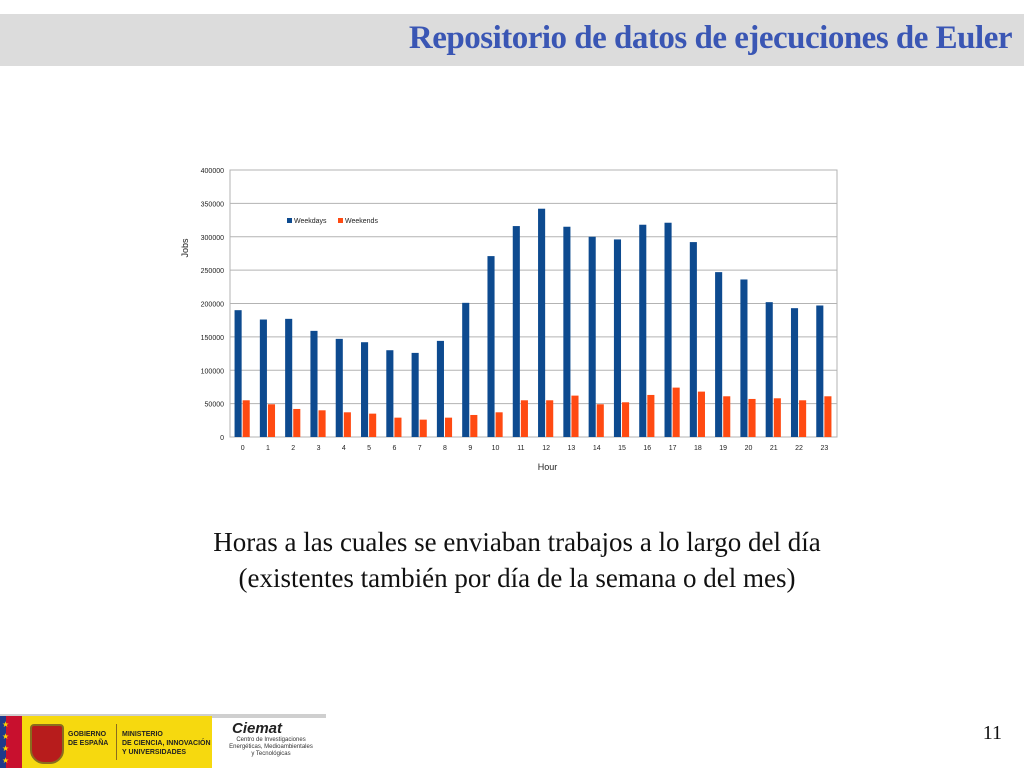 Image resolution: width=1024 pixels, height=768 pixels. What do you see at coordinates (88, 743) in the screenshot?
I see `gov-line: DE ESPAÑA` at bounding box center [88, 743].